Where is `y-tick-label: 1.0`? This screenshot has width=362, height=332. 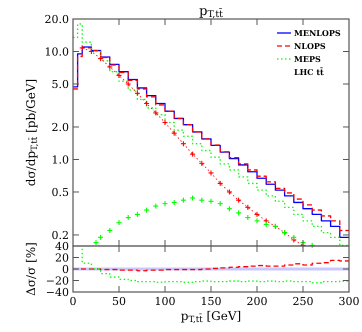
y-tick-label: 1.0 is located at coordinates (60, 159).